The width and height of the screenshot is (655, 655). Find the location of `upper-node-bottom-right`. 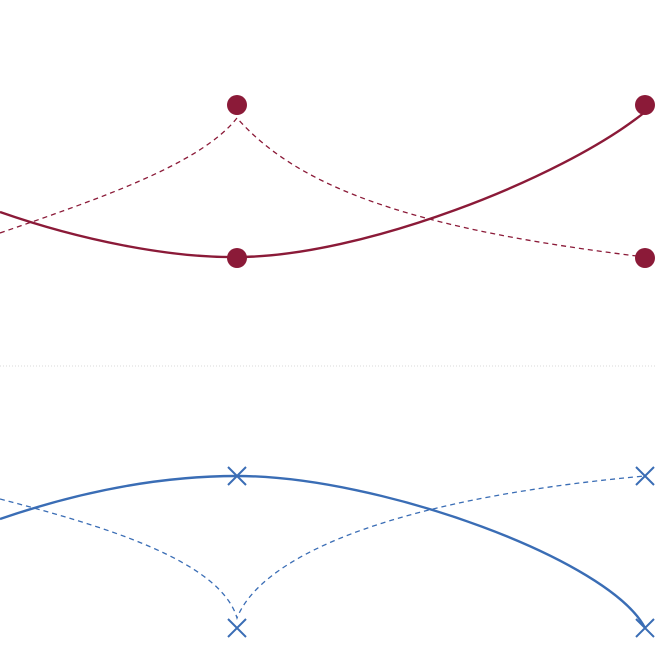

upper-node-bottom-right is located at coordinates (645, 258).